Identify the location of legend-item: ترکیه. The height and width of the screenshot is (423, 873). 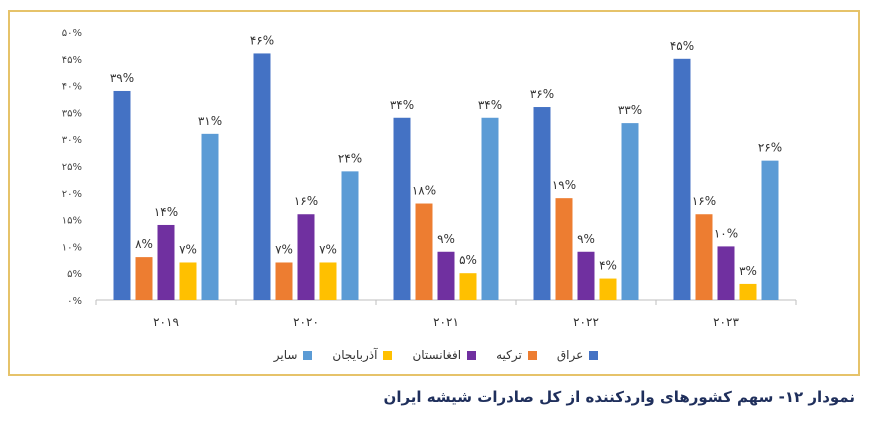
(516, 355).